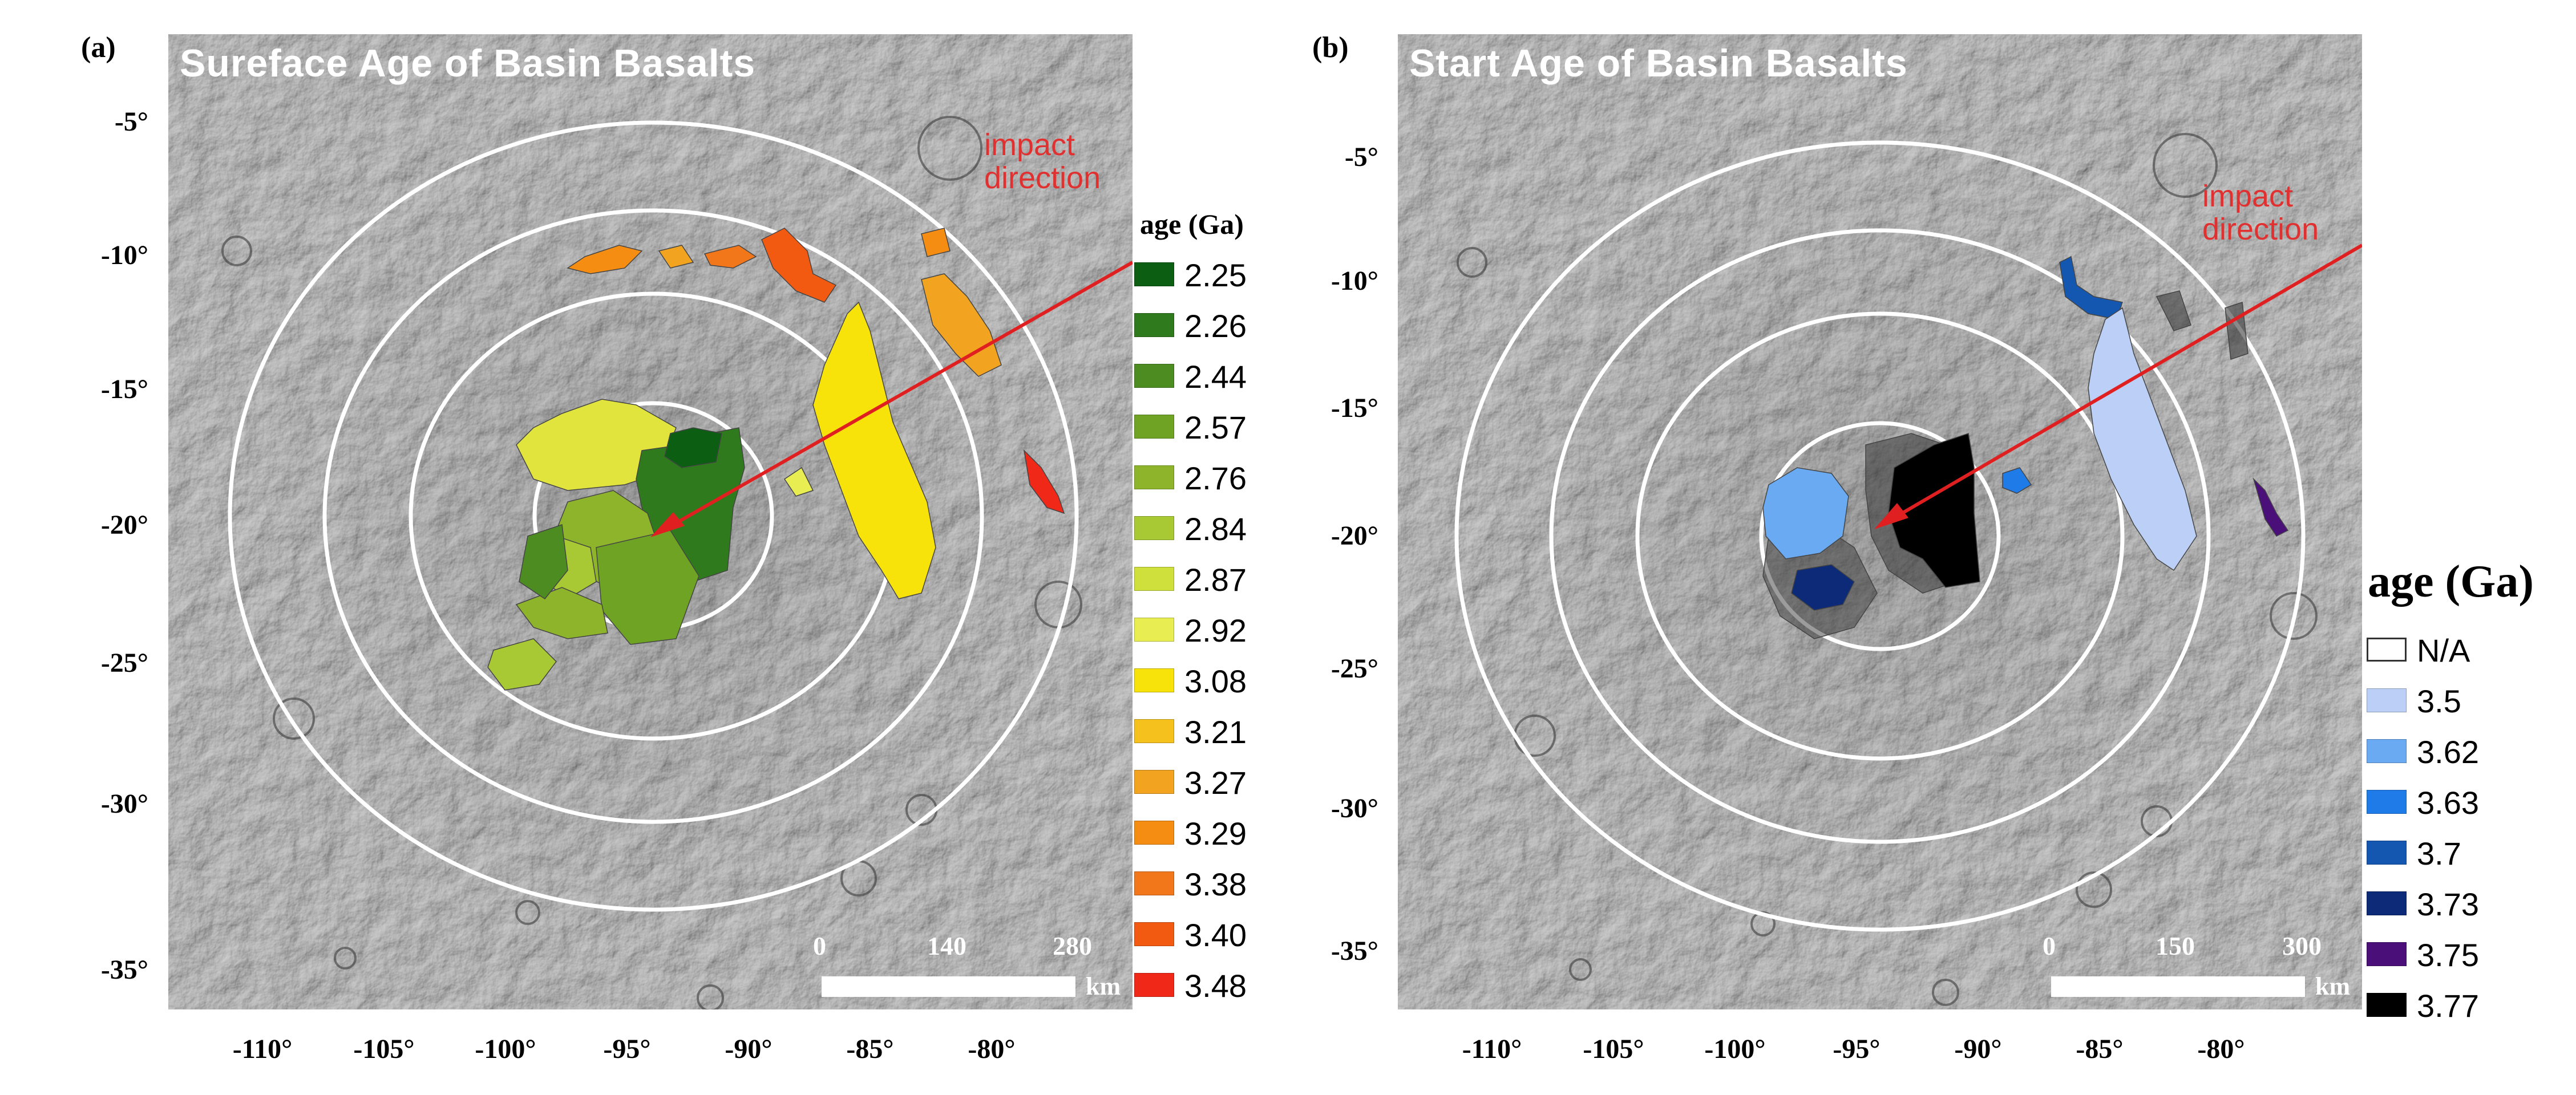  What do you see at coordinates (1354, 951) in the screenshot?
I see `y-tick-b: -35°` at bounding box center [1354, 951].